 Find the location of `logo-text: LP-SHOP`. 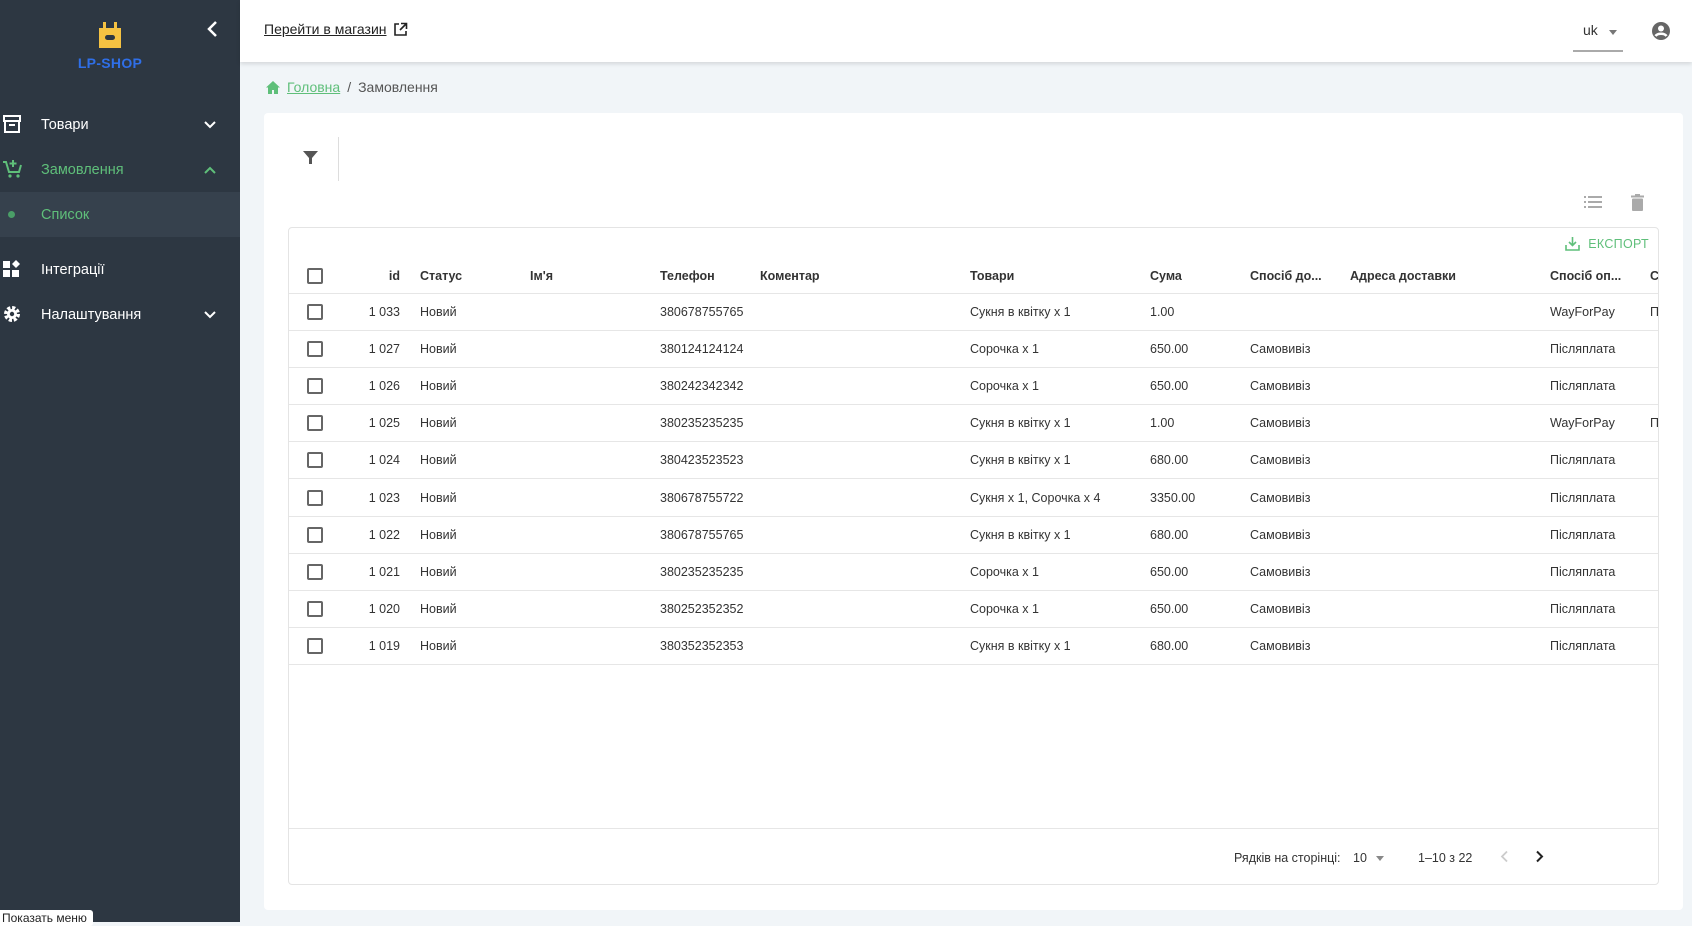

logo-text: LP-SHOP is located at coordinates (110, 63).